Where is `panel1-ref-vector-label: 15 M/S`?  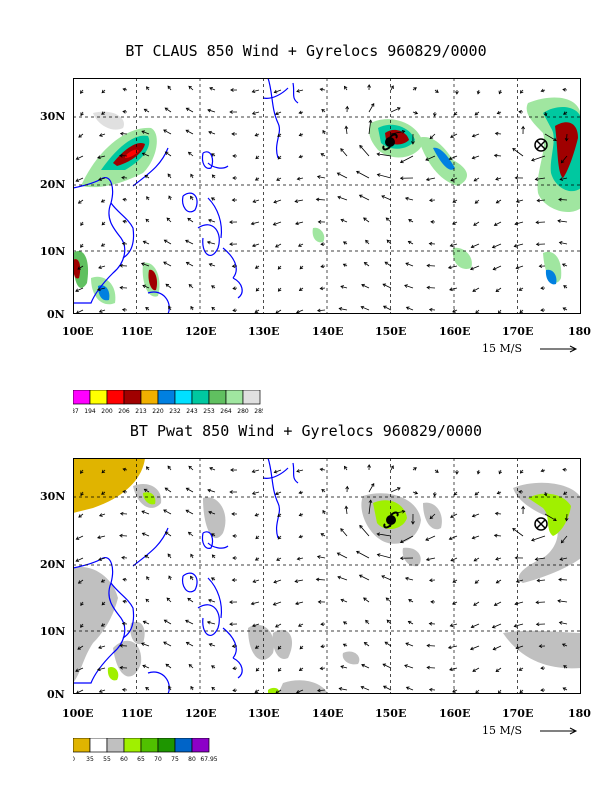 panel1-ref-vector-label: 15 M/S is located at coordinates (502, 348).